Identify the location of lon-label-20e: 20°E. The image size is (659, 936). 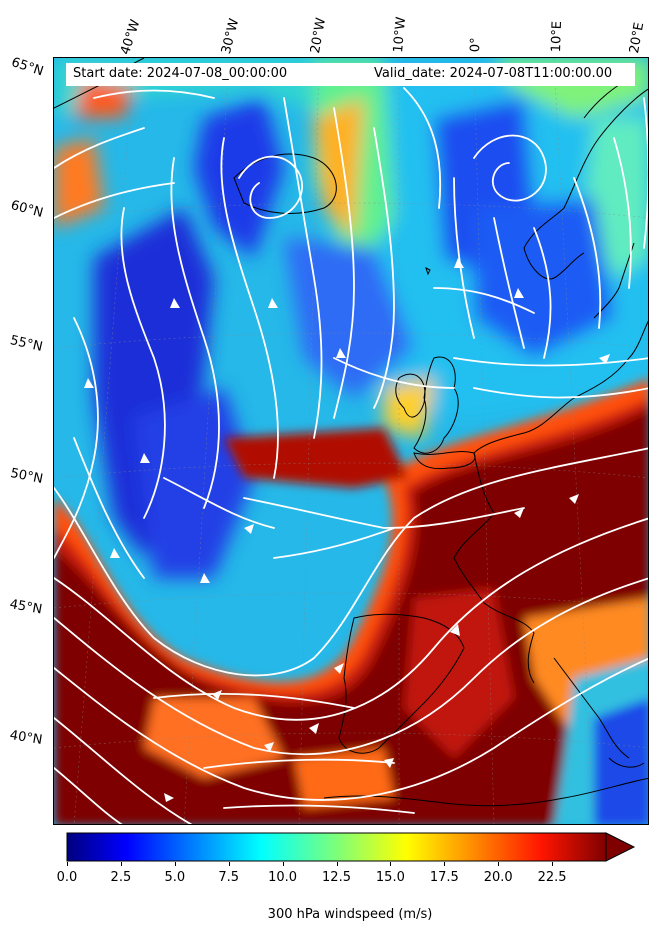
(637, 38).